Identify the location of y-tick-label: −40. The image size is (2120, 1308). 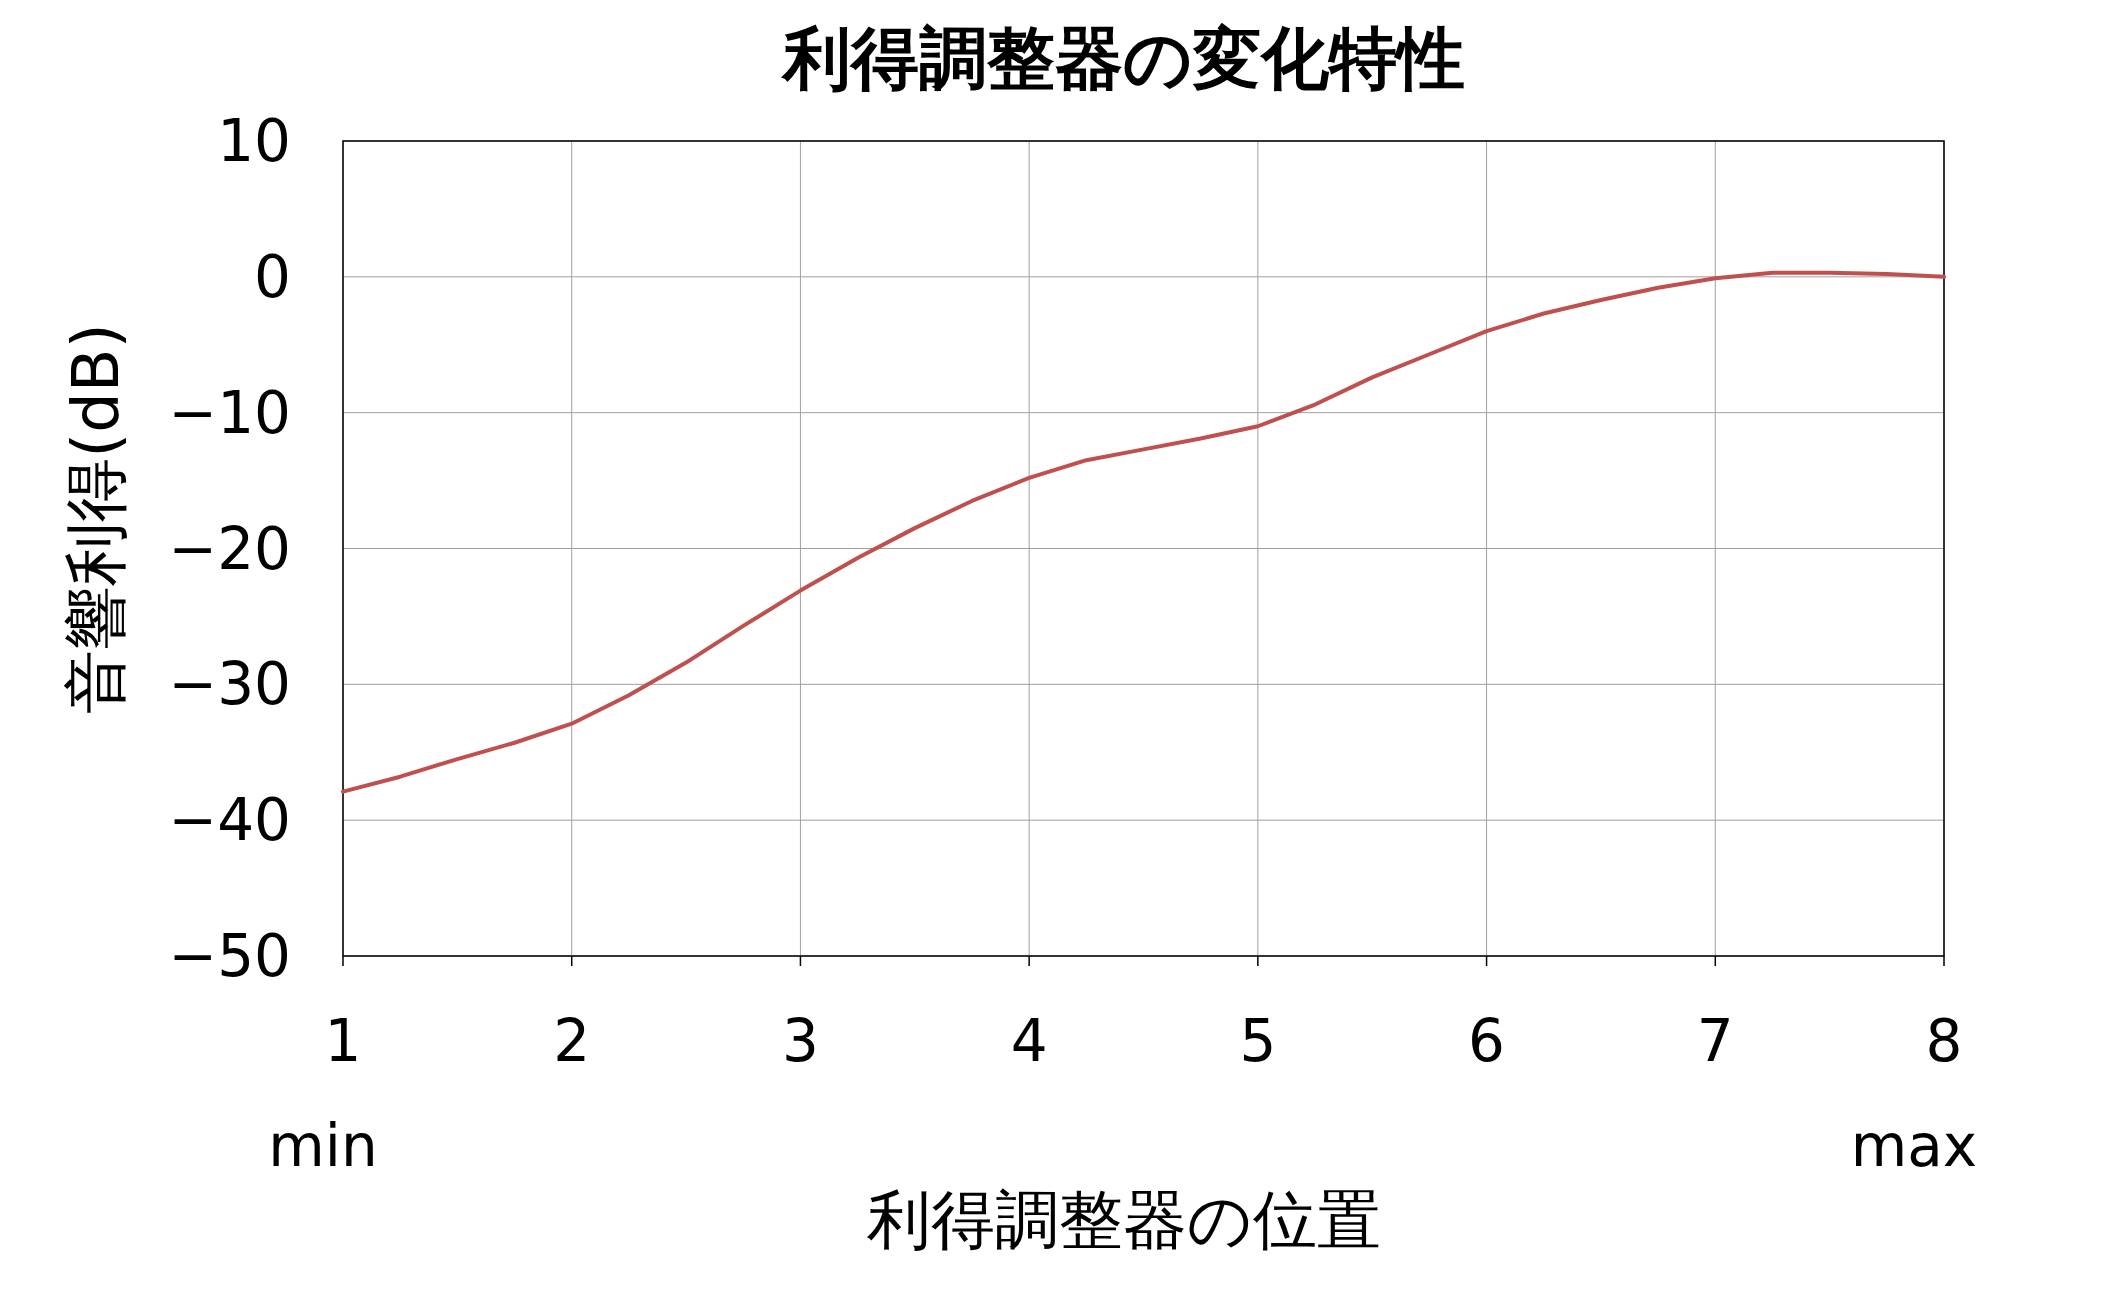
(229, 820).